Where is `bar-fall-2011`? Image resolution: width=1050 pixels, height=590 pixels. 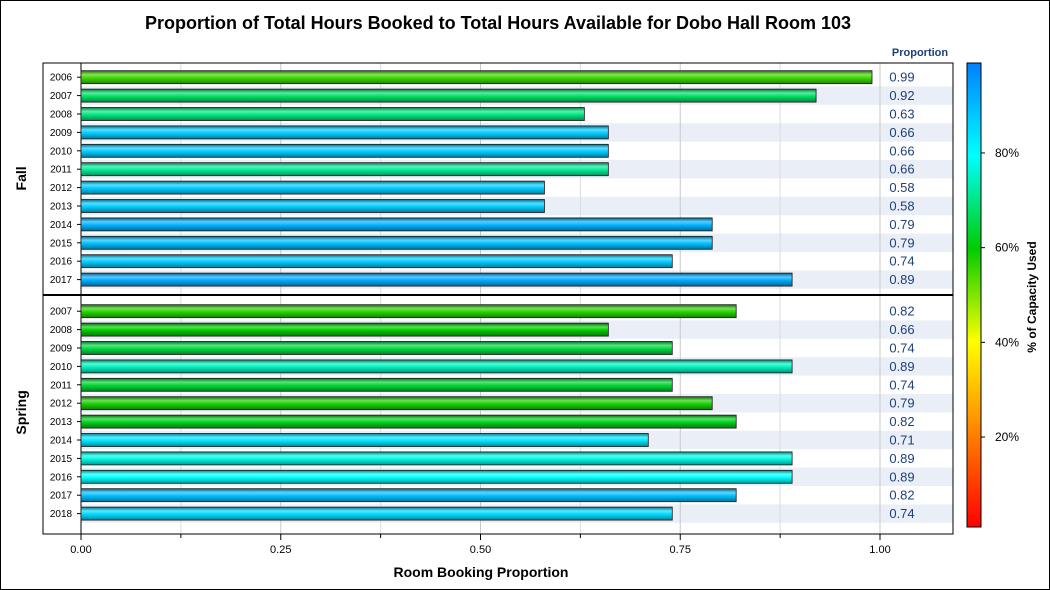 bar-fall-2011 is located at coordinates (344, 169).